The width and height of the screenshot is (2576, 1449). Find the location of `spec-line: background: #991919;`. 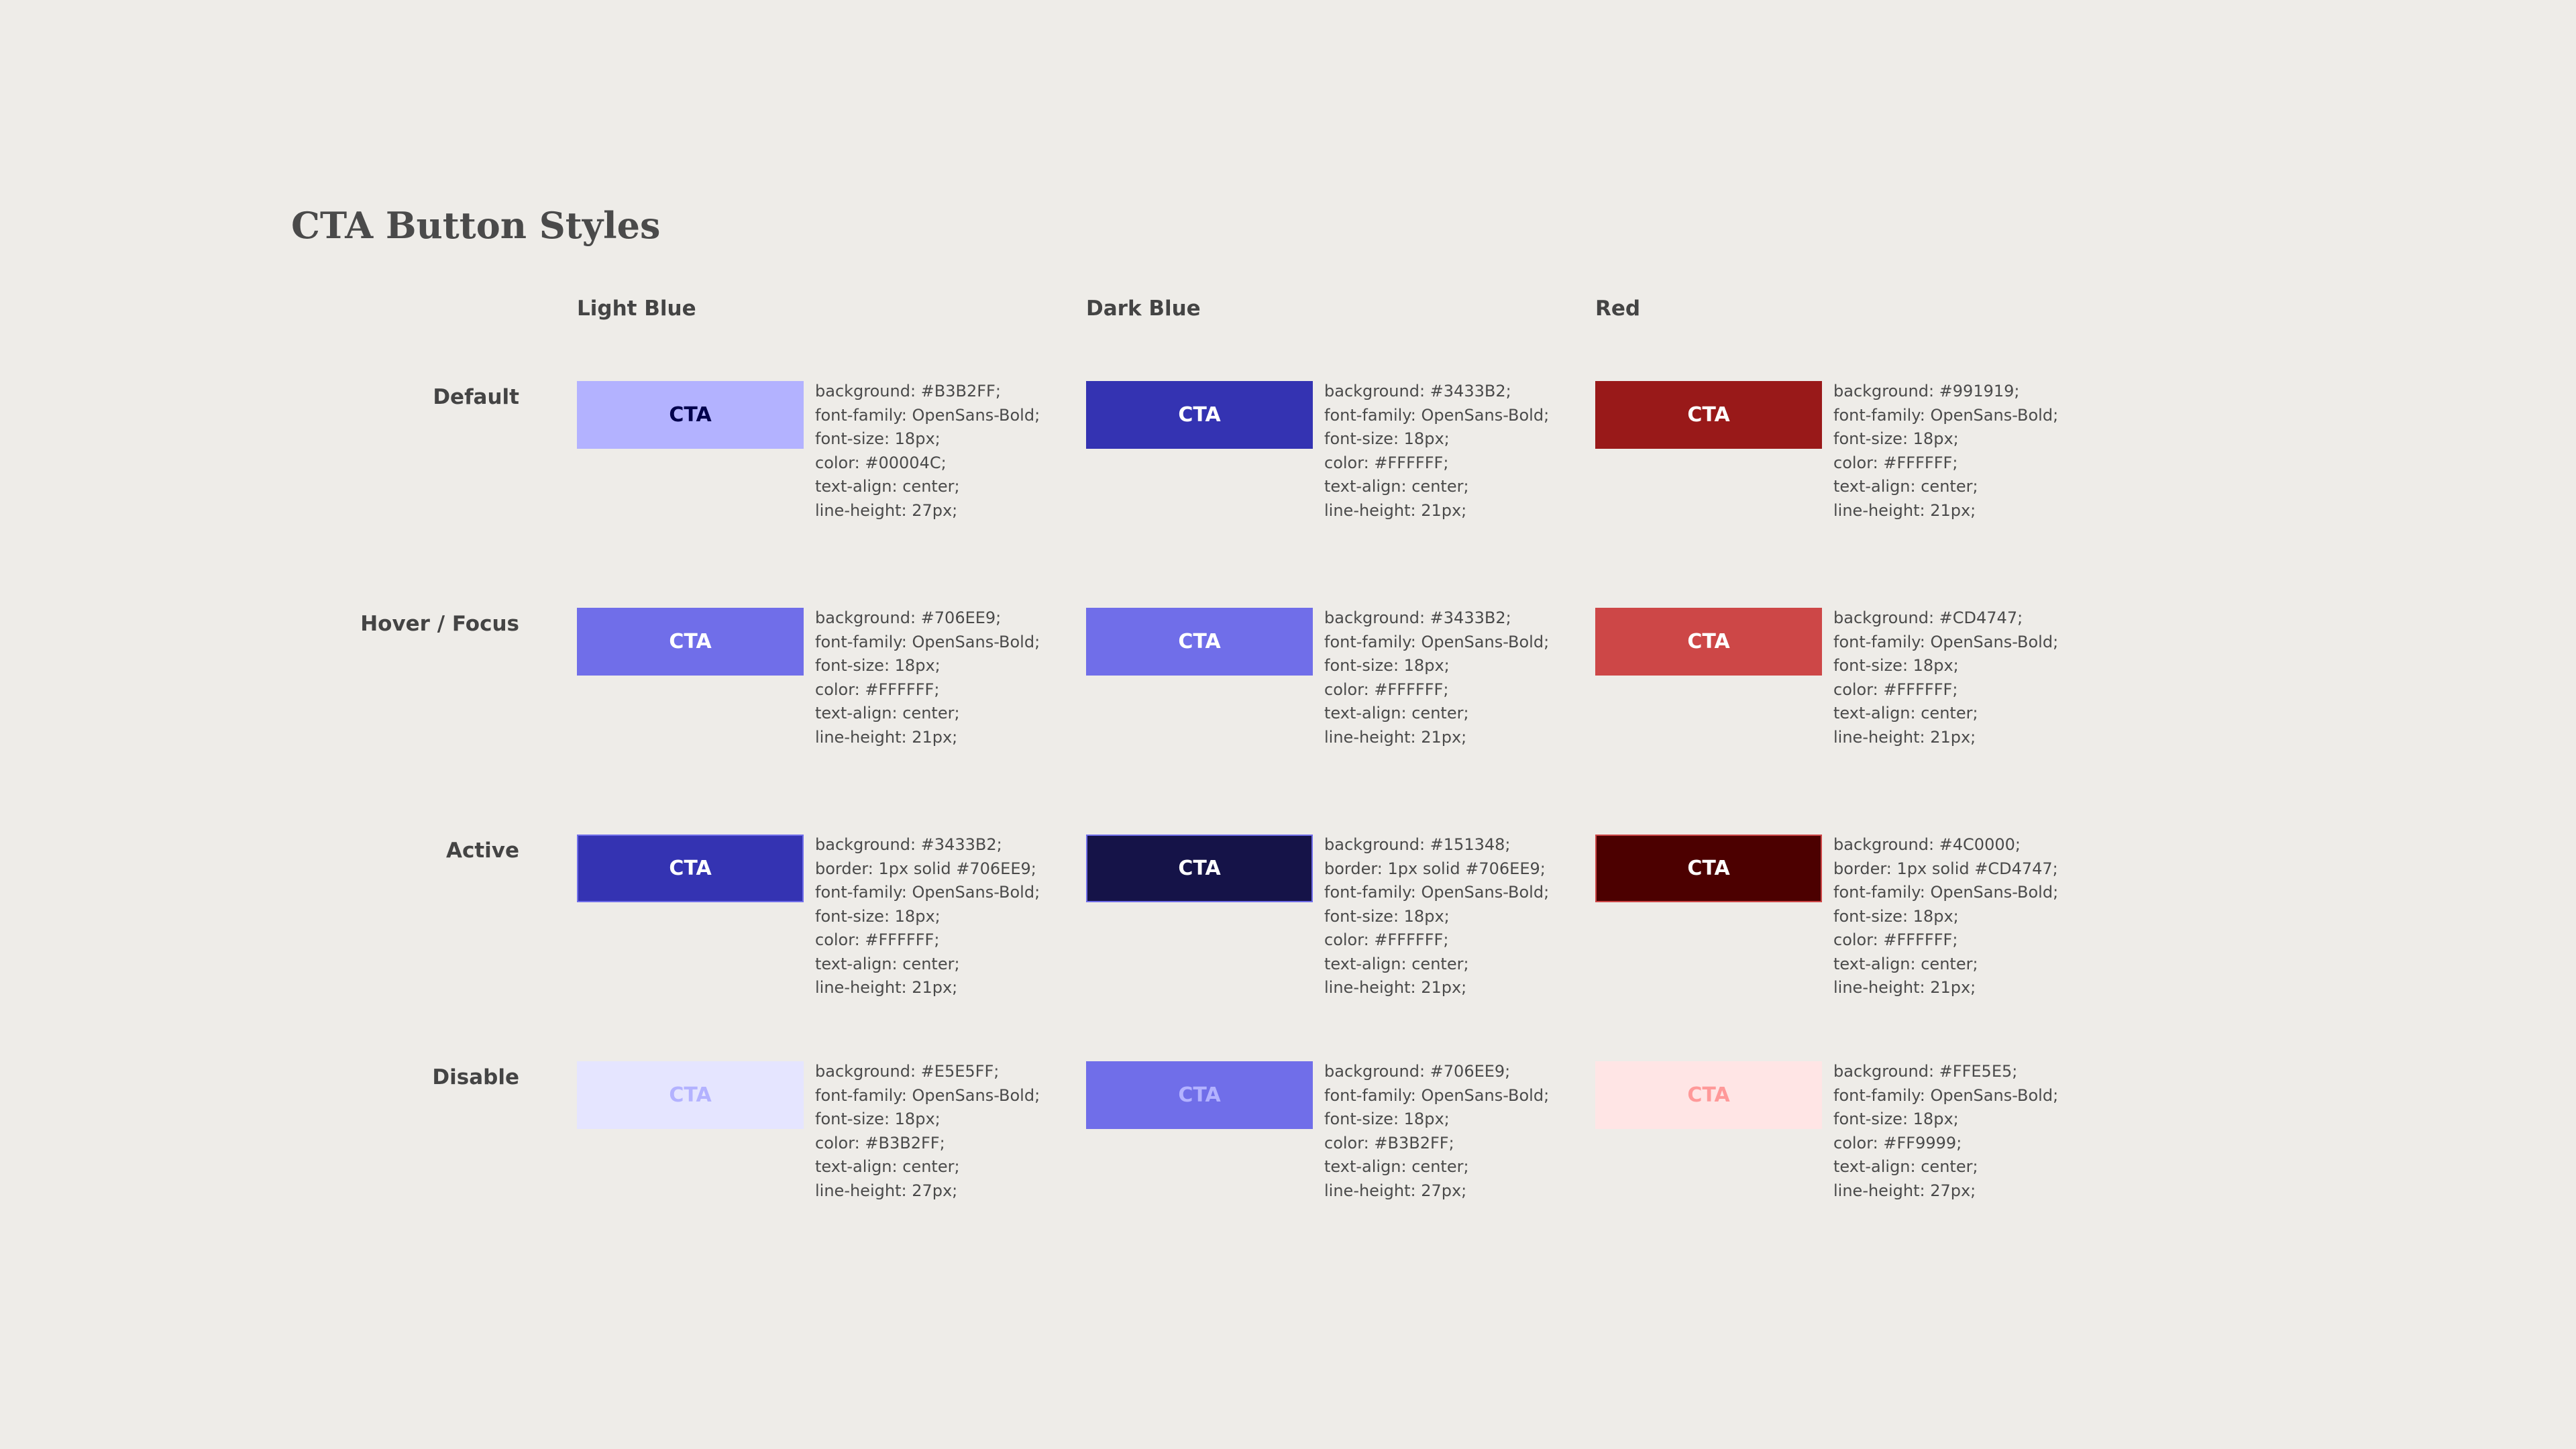

spec-line: background: #991919; is located at coordinates (1926, 391).